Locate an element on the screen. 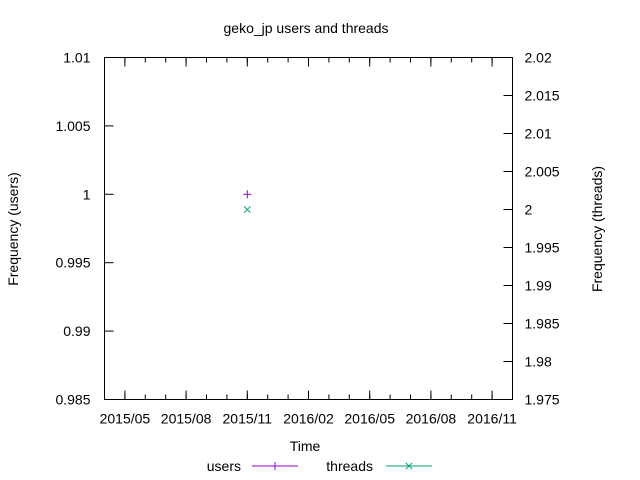 The height and width of the screenshot is (480, 640). chart-title: geko_jp users and threads is located at coordinates (306, 28).